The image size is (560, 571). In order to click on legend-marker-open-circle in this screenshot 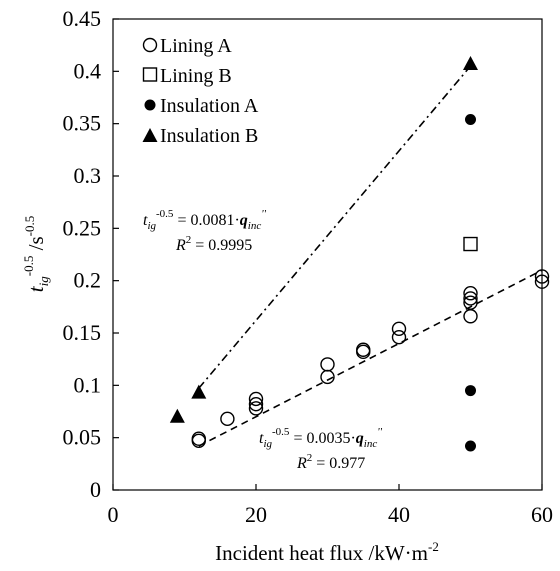, I will do `click(150, 45)`.